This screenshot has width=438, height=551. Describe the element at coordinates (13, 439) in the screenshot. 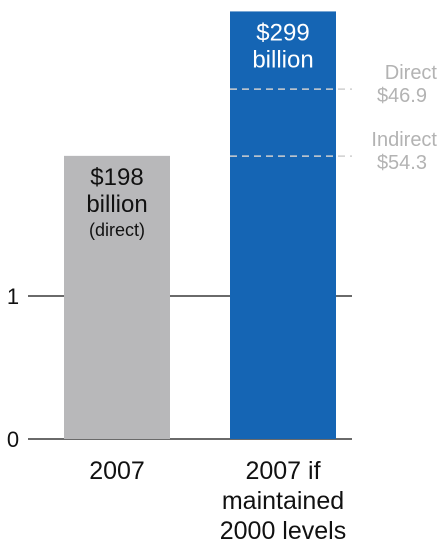

I see `y-tick-label-0: 0` at that location.